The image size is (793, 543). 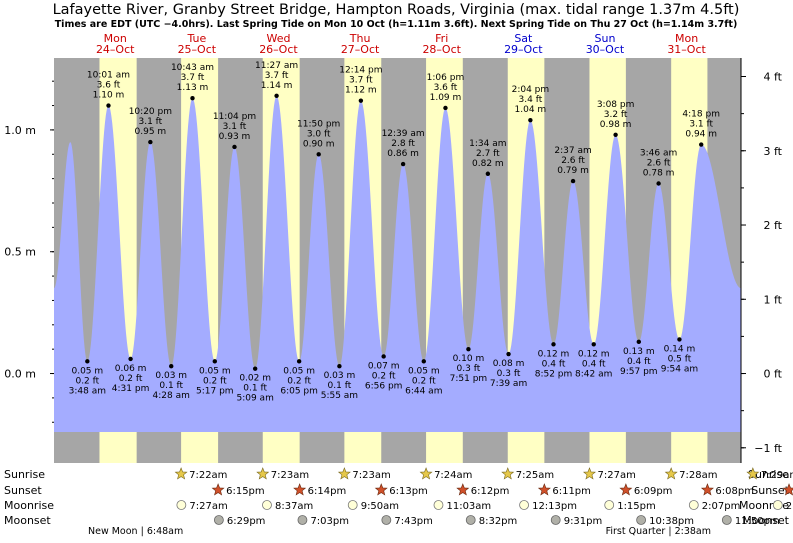 I want to click on day-date-label: 29–Oct, so click(x=523, y=49).